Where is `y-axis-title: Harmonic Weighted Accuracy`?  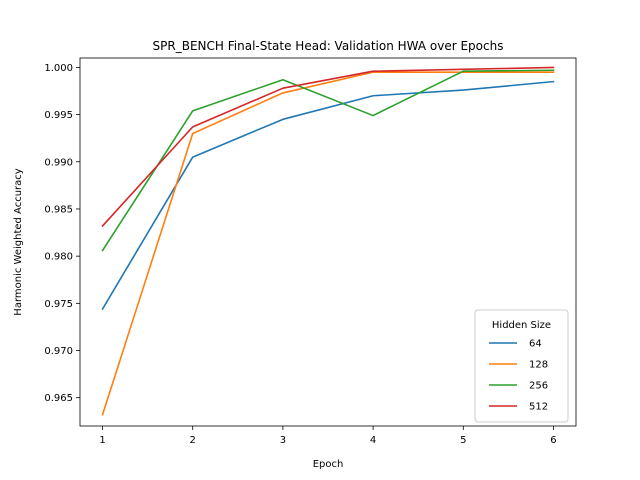
y-axis-title: Harmonic Weighted Accuracy is located at coordinates (18, 241).